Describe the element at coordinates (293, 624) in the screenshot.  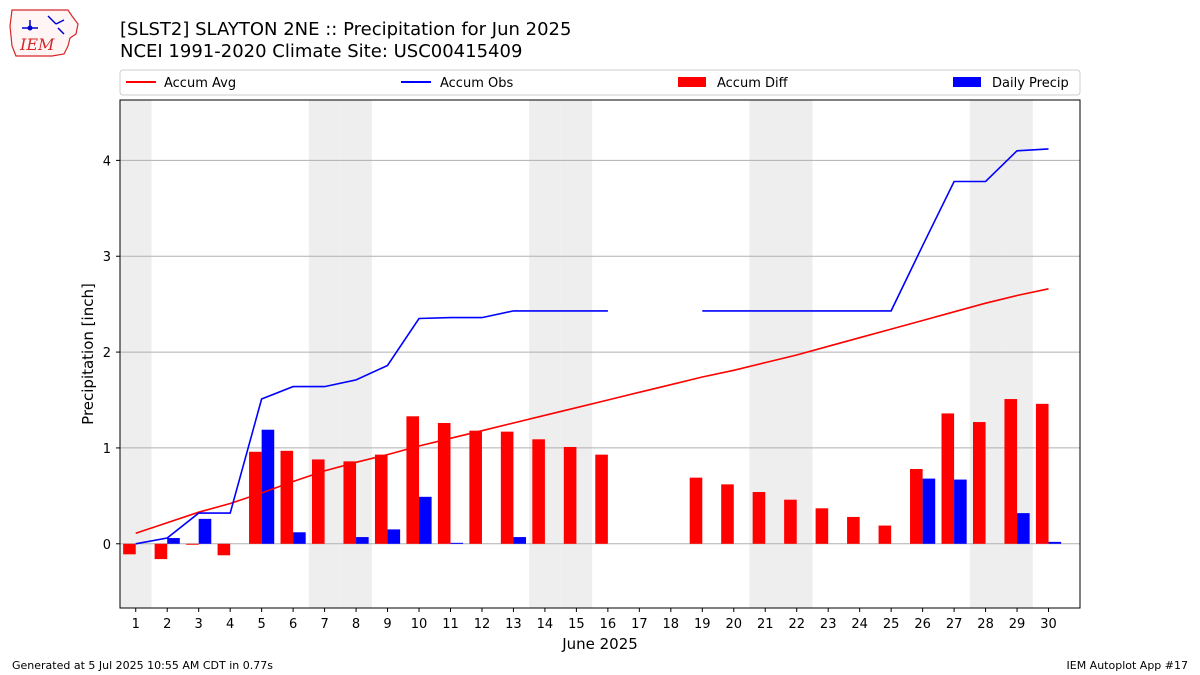
I see `x-tick-label: 6` at that location.